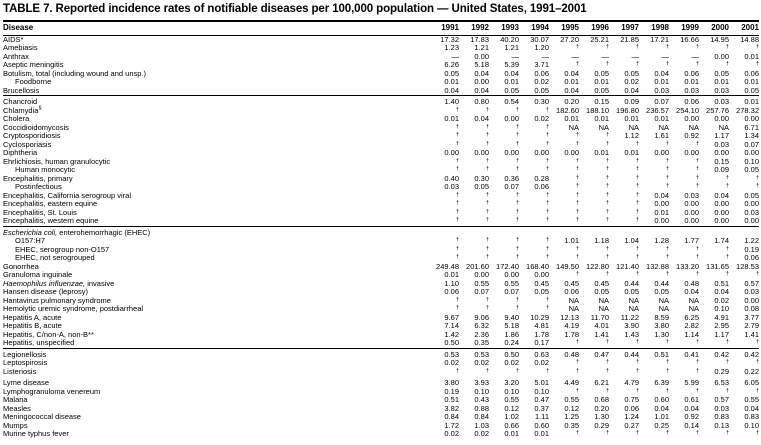 The width and height of the screenshot is (761, 445). What do you see at coordinates (631, 291) in the screenshot?
I see `value-cell: 0.05` at bounding box center [631, 291].